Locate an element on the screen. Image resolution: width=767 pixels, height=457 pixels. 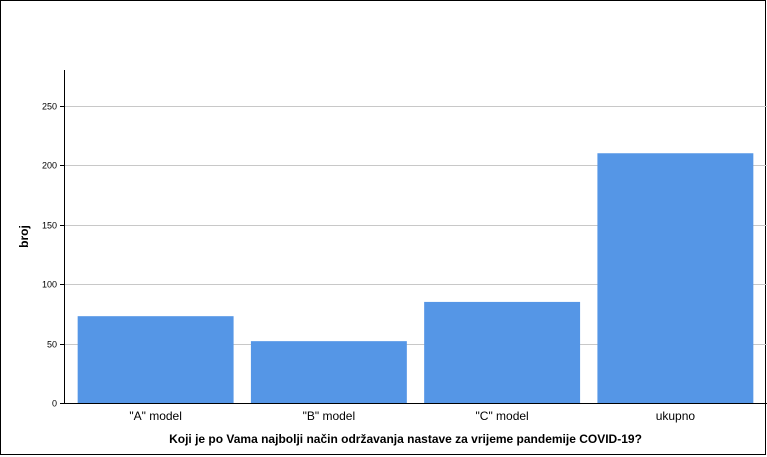
y-tick-label: 0 is located at coordinates (54, 404).